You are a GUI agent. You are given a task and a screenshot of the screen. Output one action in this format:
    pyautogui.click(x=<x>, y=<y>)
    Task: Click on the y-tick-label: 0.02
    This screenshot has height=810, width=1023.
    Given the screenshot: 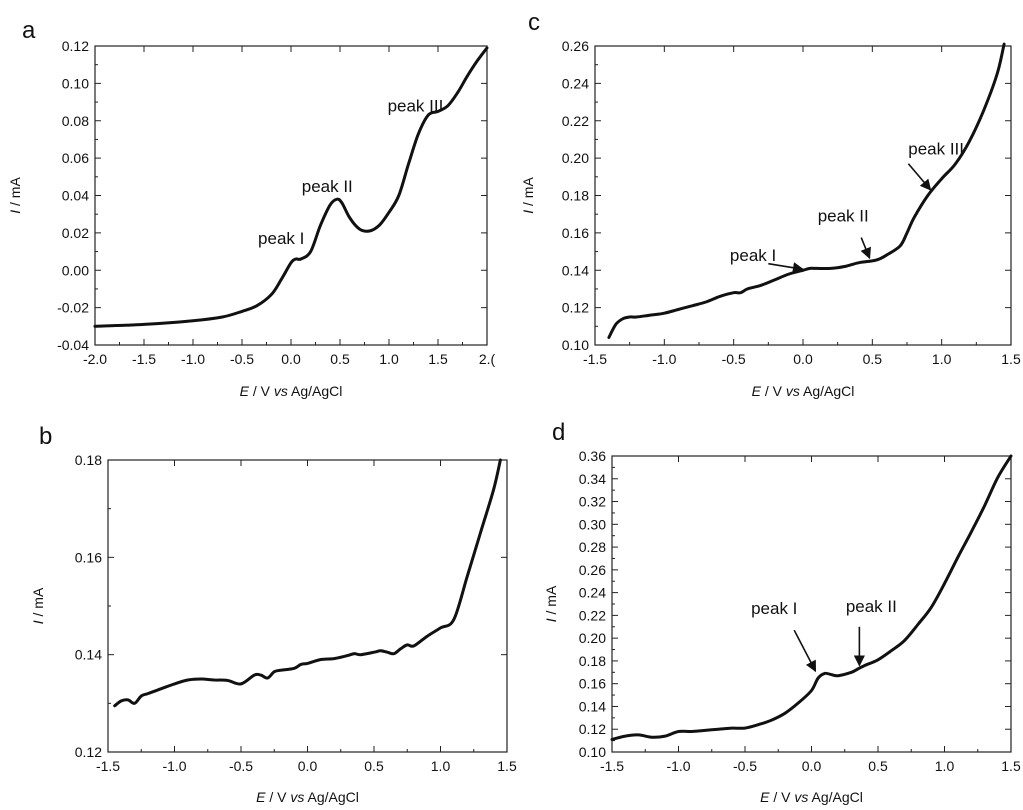 What is the action you would take?
    pyautogui.click(x=75, y=233)
    